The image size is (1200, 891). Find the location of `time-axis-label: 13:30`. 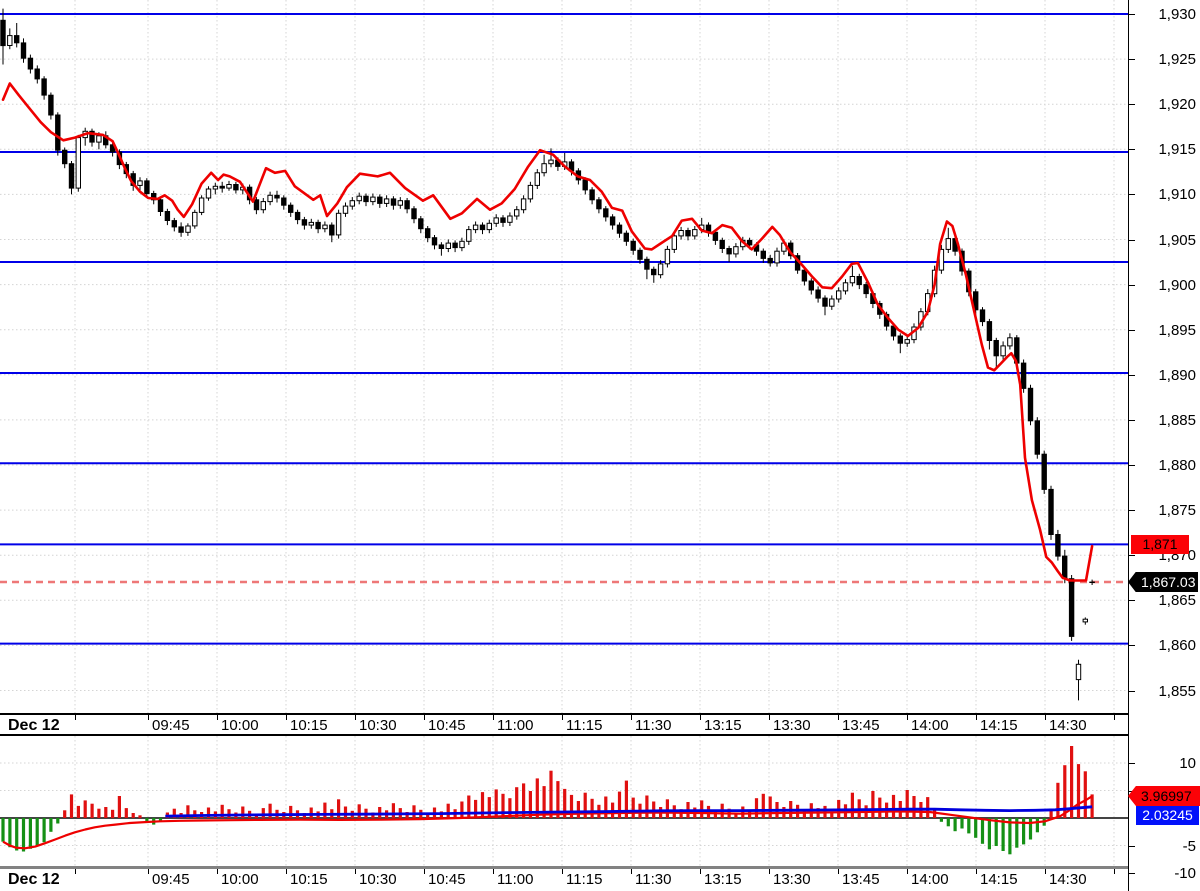

time-axis-label: 13:30 is located at coordinates (792, 879).